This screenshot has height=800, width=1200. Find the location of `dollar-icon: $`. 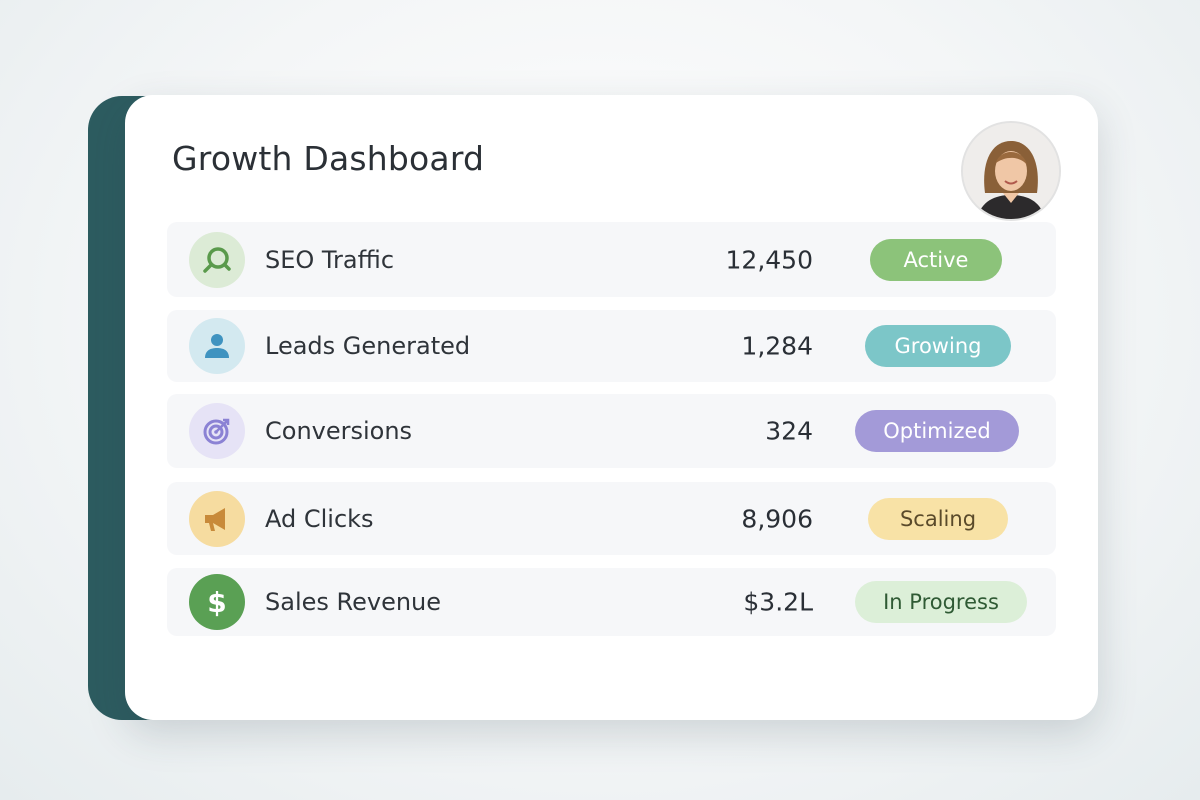

dollar-icon: $ is located at coordinates (217, 602).